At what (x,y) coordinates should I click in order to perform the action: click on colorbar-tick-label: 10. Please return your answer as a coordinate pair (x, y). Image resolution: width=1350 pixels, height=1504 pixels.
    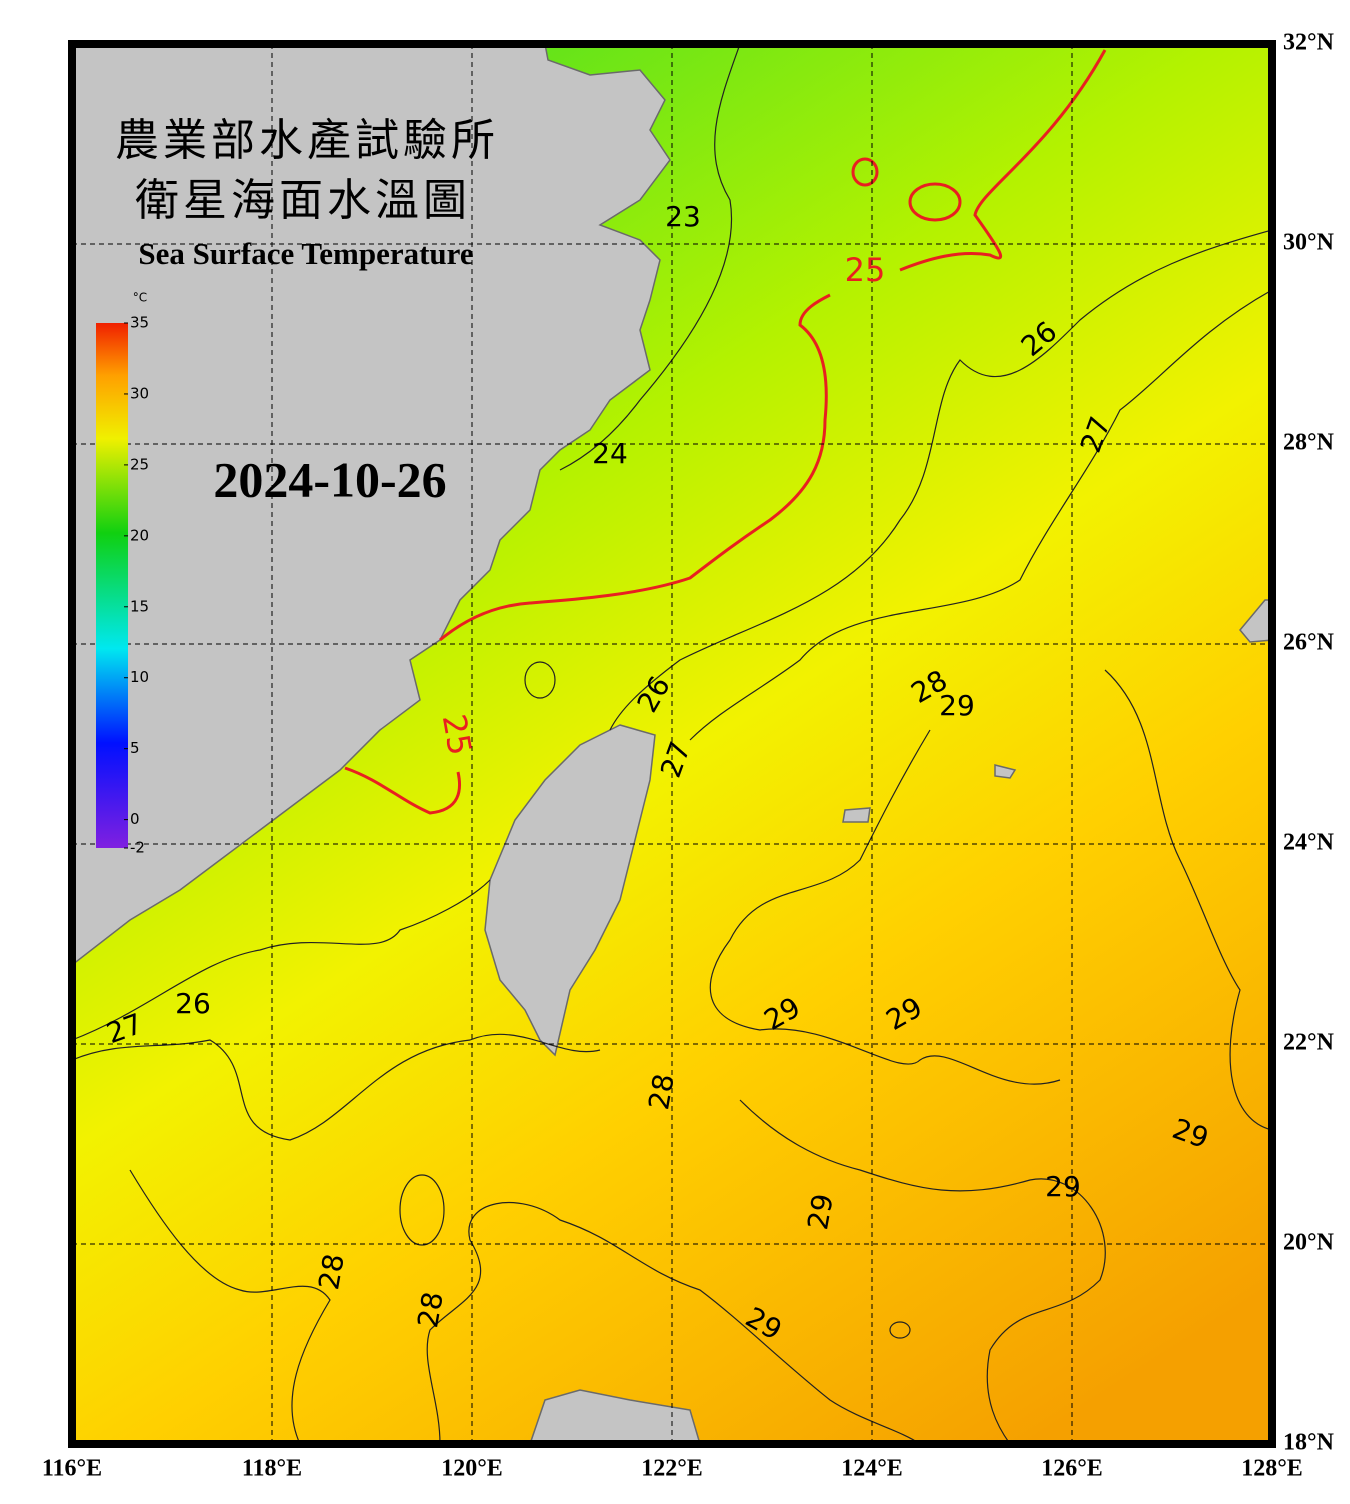
    Looking at the image, I should click on (139, 677).